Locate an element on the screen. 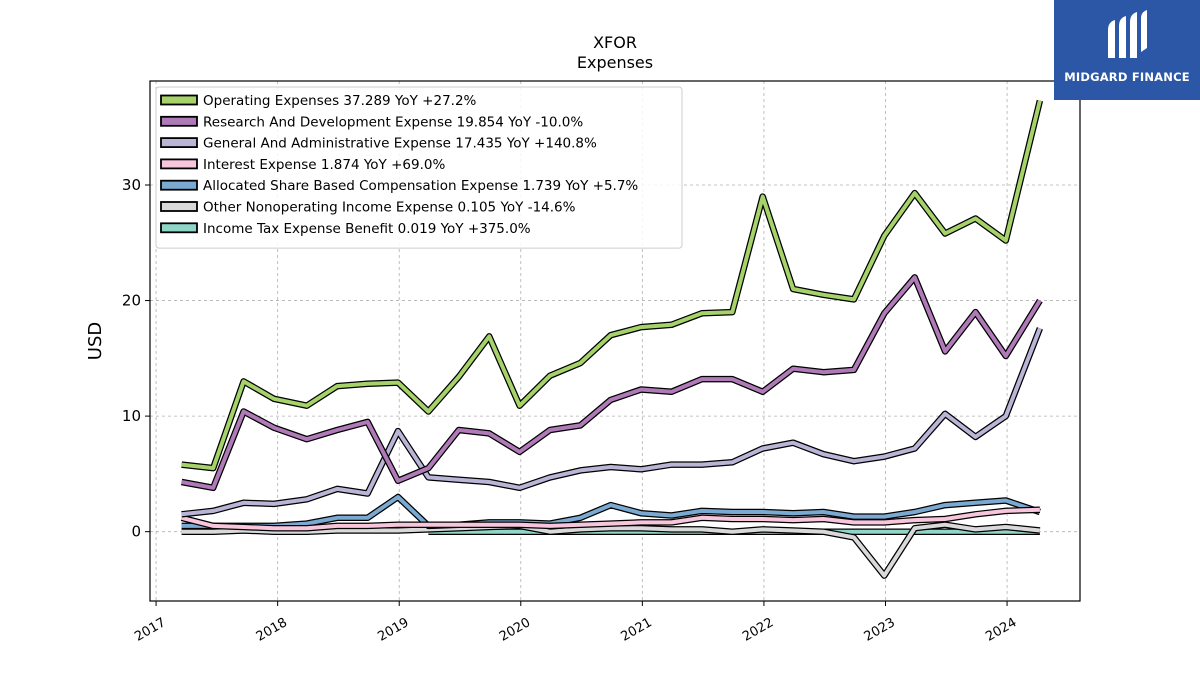 This screenshot has height=675, width=1200. legend-box is located at coordinates (419, 167).